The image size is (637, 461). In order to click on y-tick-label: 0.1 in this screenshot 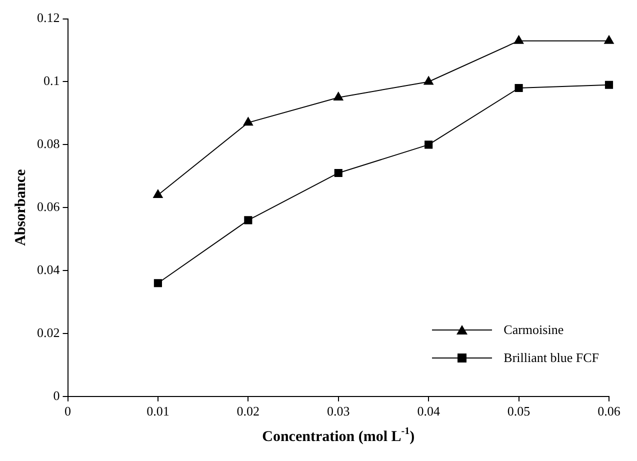, I will do `click(52, 80)`.